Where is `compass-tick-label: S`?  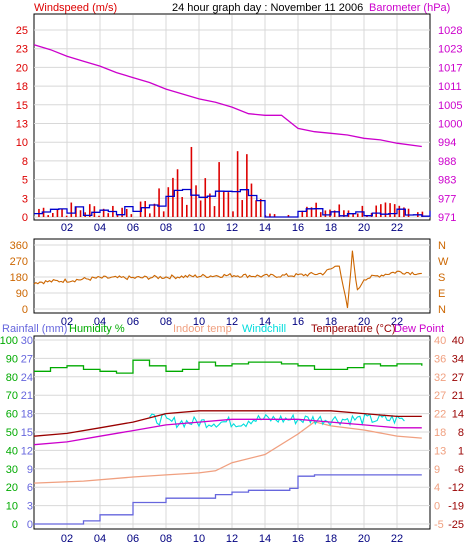 compass-tick-label: S is located at coordinates (441, 278).